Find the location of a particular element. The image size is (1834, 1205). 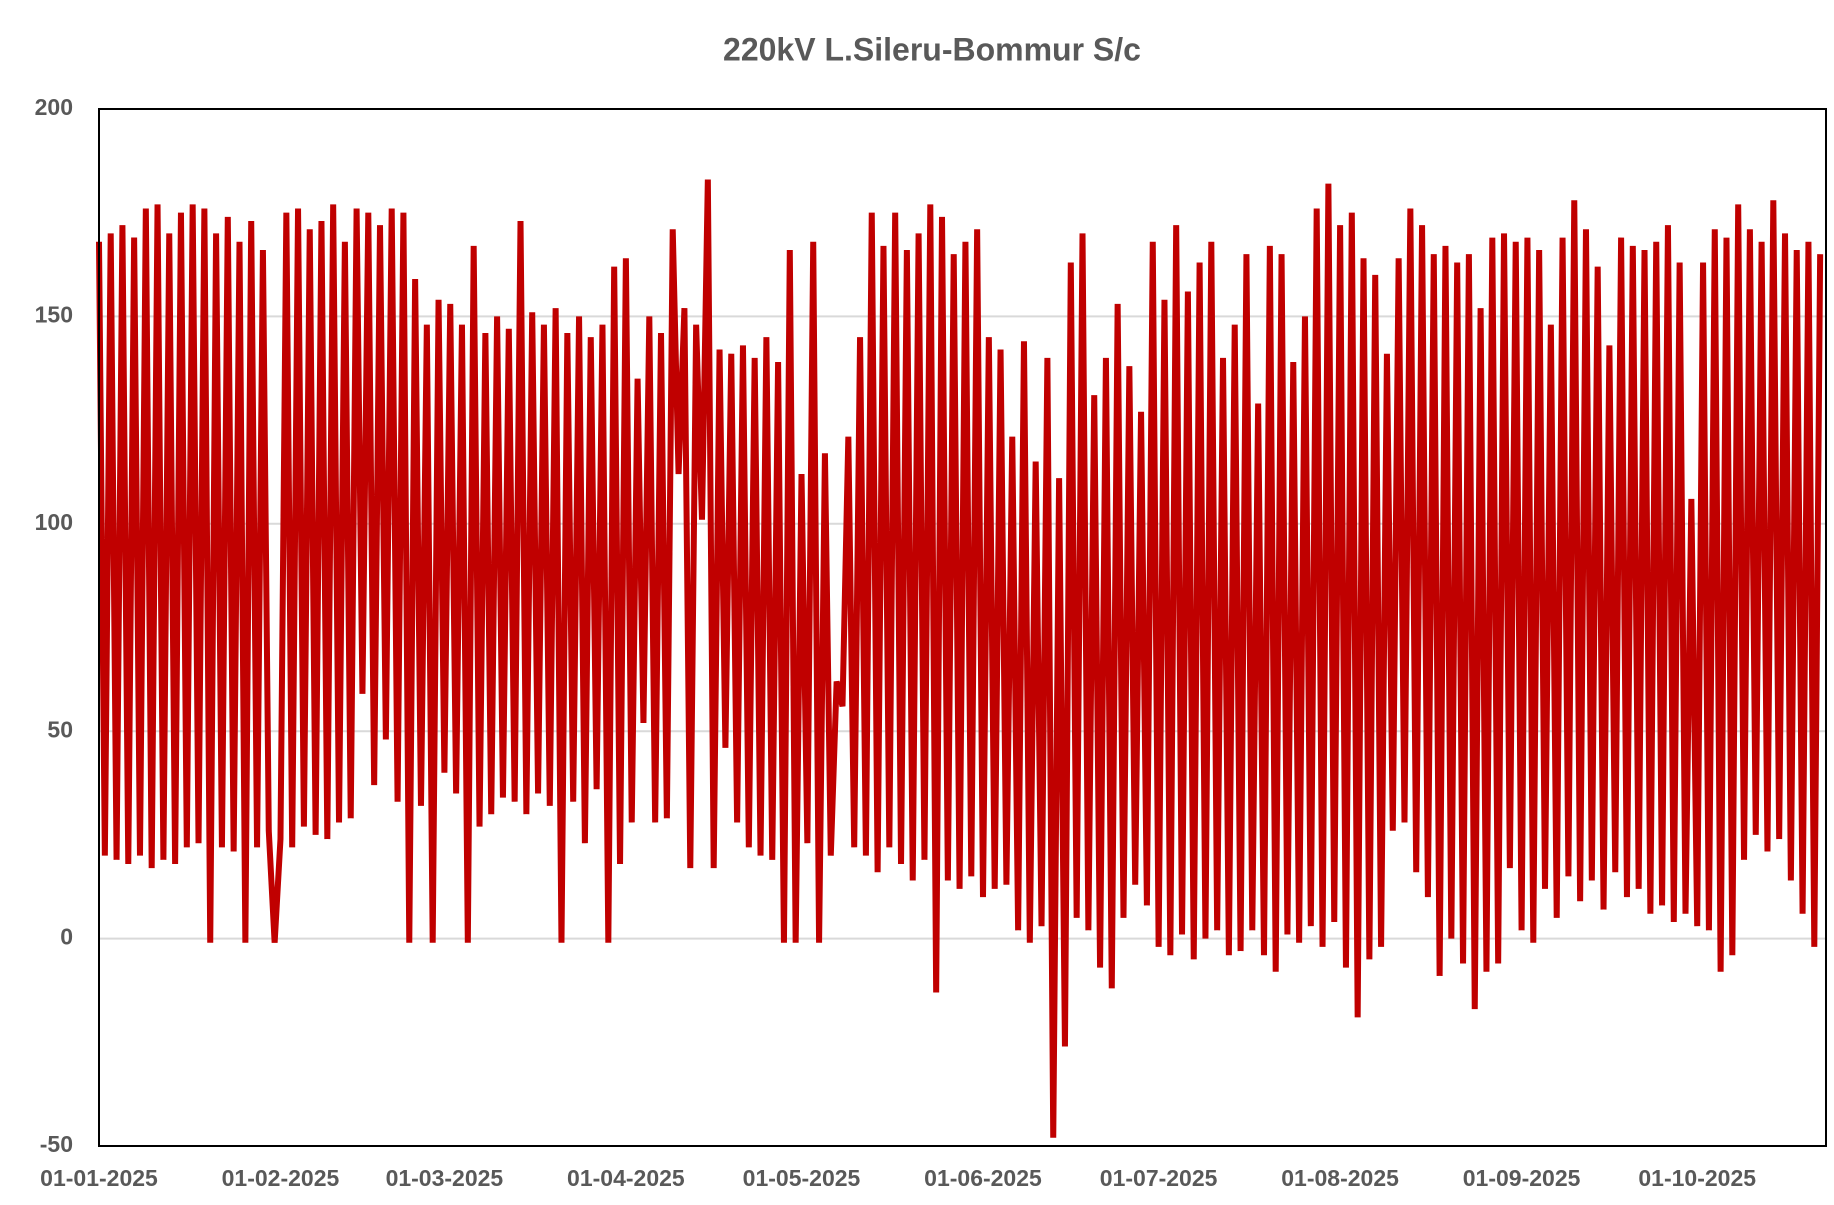

x-tick-label: 01-03-2025 is located at coordinates (445, 1178).